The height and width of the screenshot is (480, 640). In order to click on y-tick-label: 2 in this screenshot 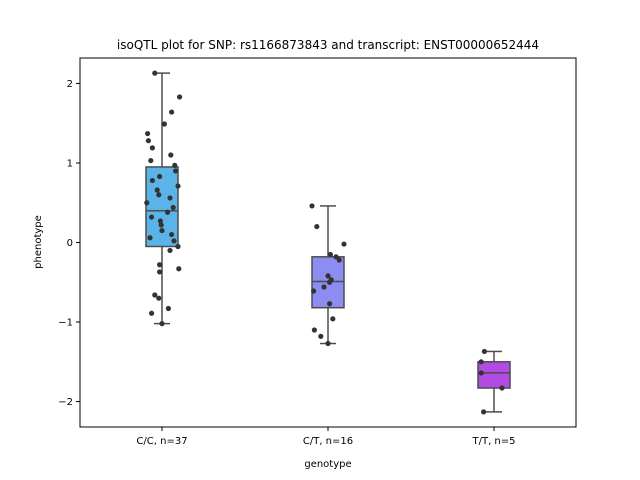, I will do `click(70, 84)`.